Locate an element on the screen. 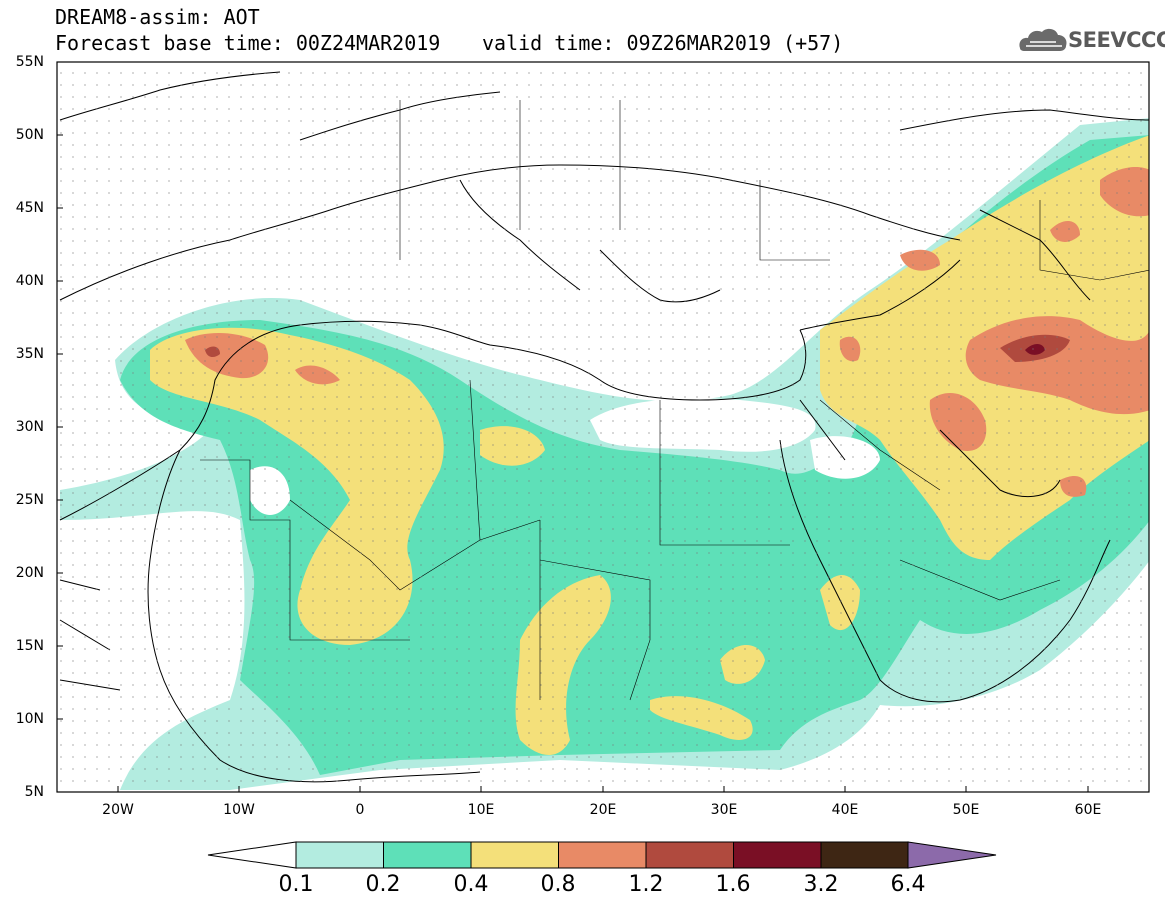 This screenshot has width=1165, height=905. lat-label: 20N is located at coordinates (29, 573).